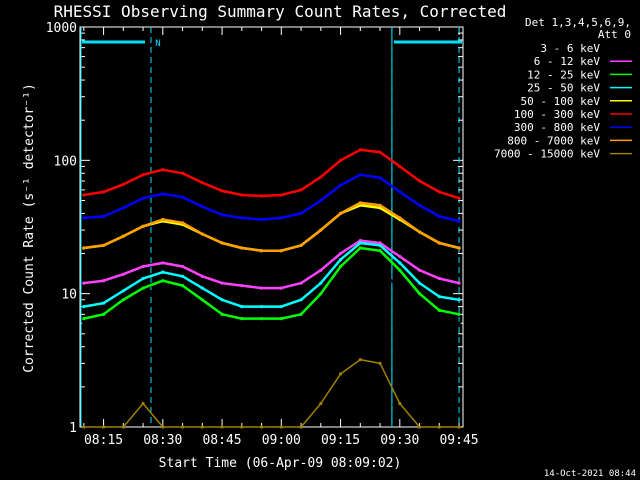 The width and height of the screenshot is (640, 480). I want to click on legend-label: 50 - 100 keV, so click(561, 101).